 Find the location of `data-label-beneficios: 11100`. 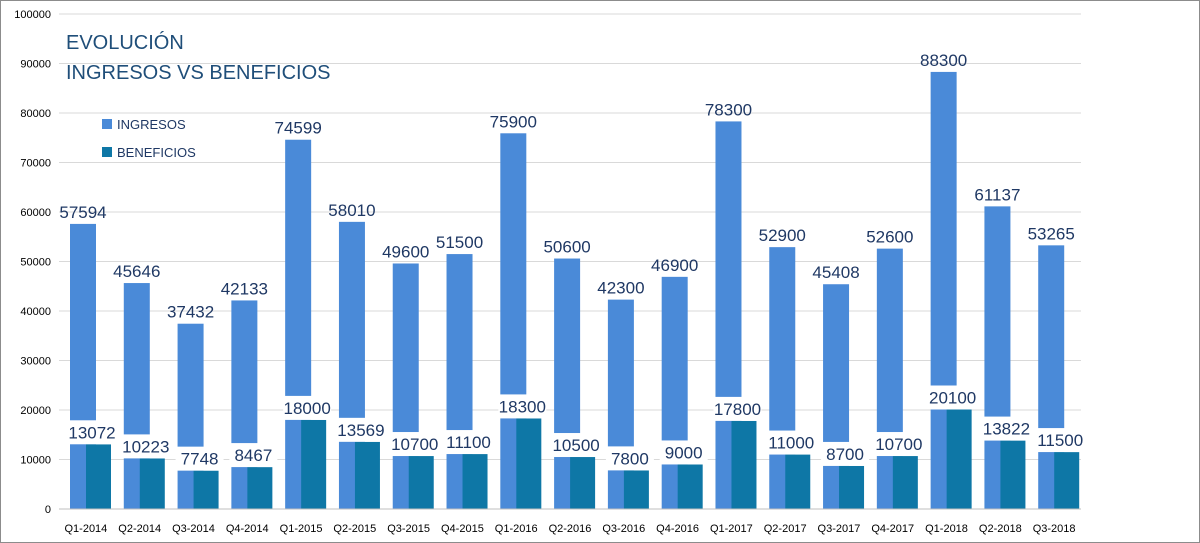

data-label-beneficios: 11100 is located at coordinates (468, 442).